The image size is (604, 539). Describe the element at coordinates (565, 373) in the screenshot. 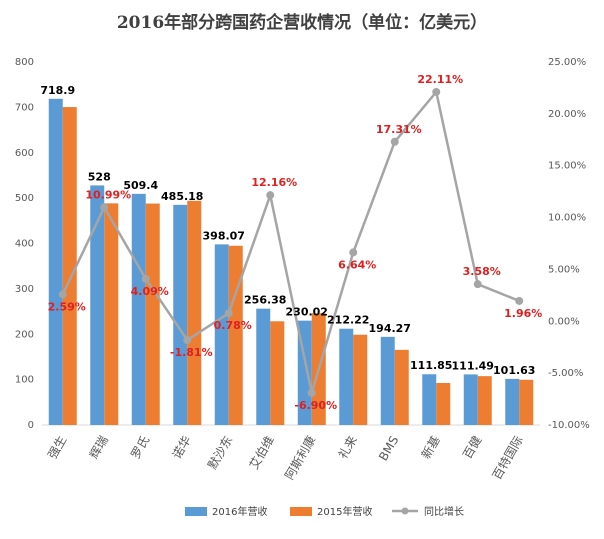

I see `right-tick-label: -5.00%` at that location.